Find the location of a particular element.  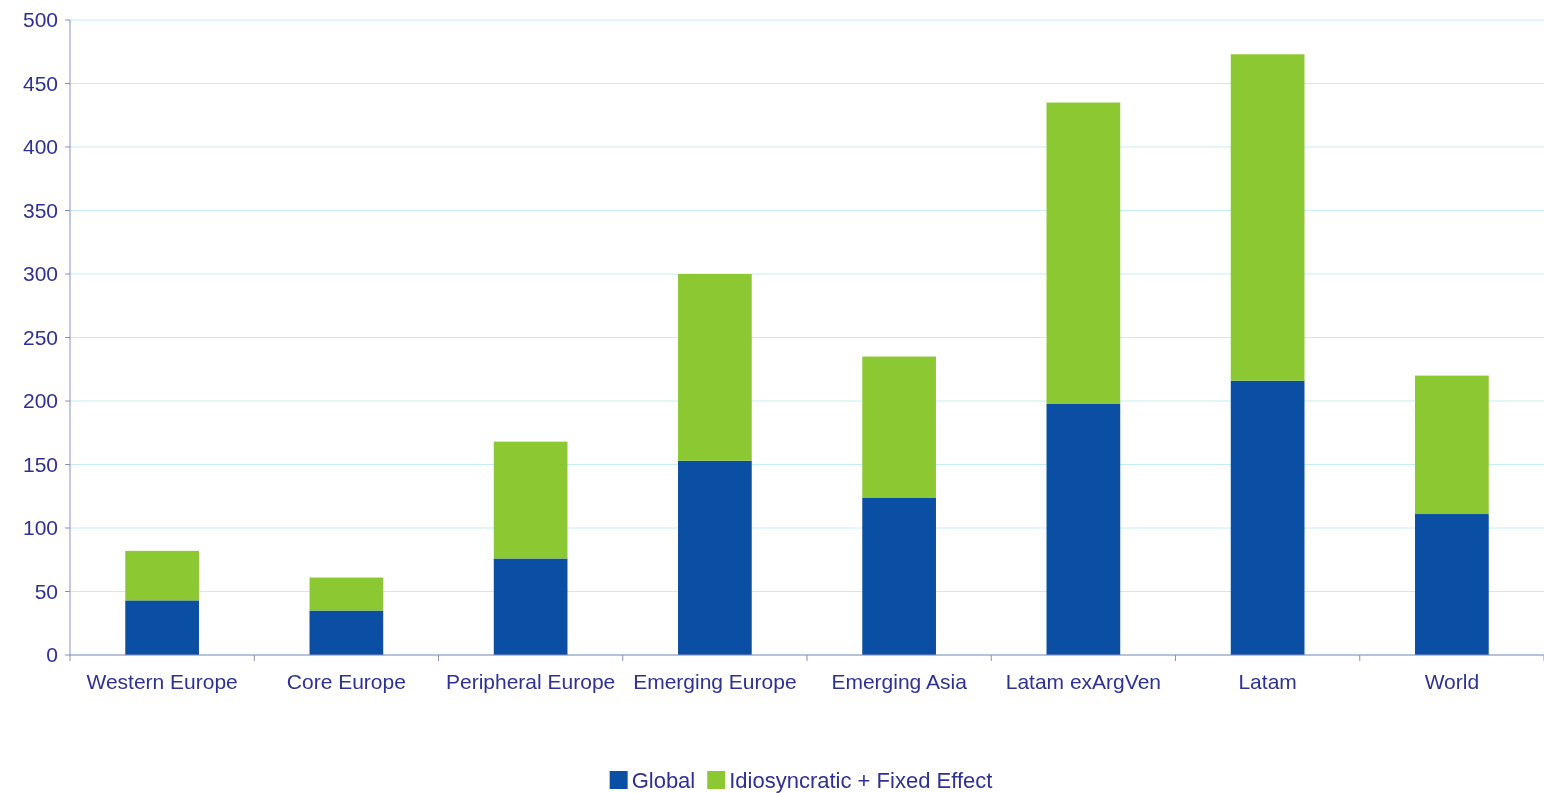

x-tick-label: Latam exArgVen is located at coordinates (1083, 681).